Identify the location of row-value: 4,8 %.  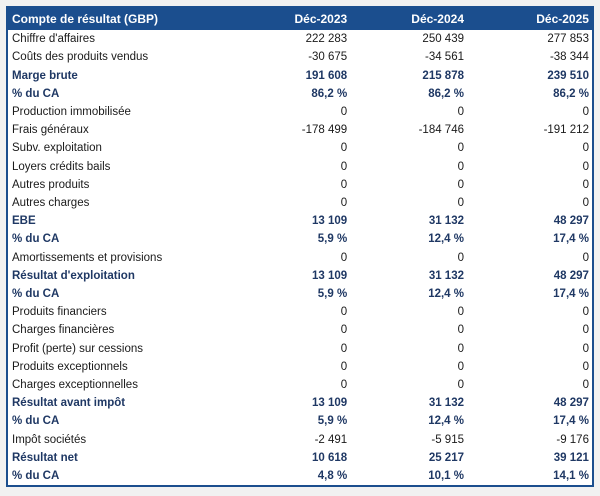
(332, 475).